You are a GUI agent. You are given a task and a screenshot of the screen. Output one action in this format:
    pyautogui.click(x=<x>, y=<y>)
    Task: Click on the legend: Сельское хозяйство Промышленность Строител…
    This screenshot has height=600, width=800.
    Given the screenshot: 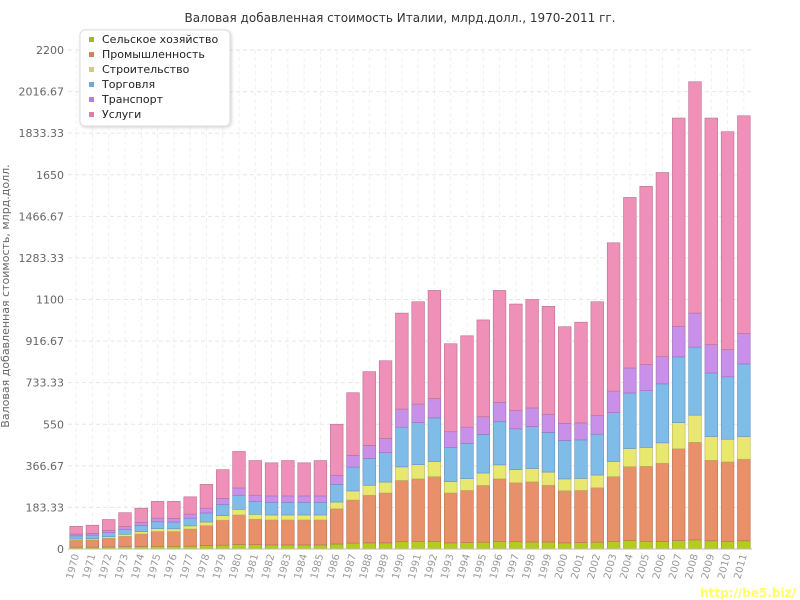 What is the action you would take?
    pyautogui.click(x=155, y=78)
    